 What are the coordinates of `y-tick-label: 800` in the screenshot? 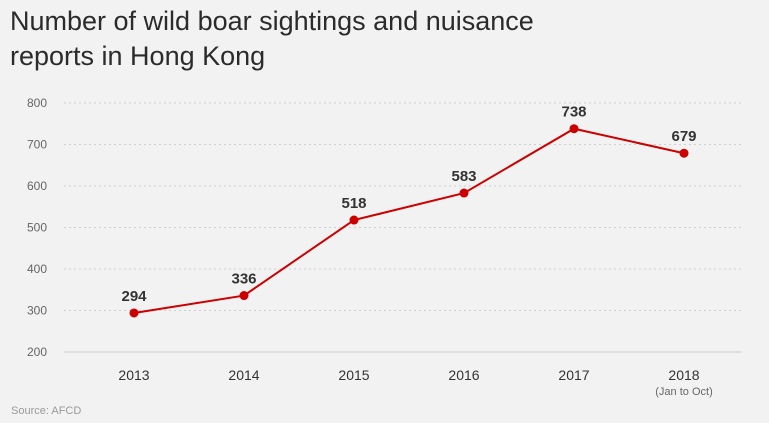 It's located at (37, 103).